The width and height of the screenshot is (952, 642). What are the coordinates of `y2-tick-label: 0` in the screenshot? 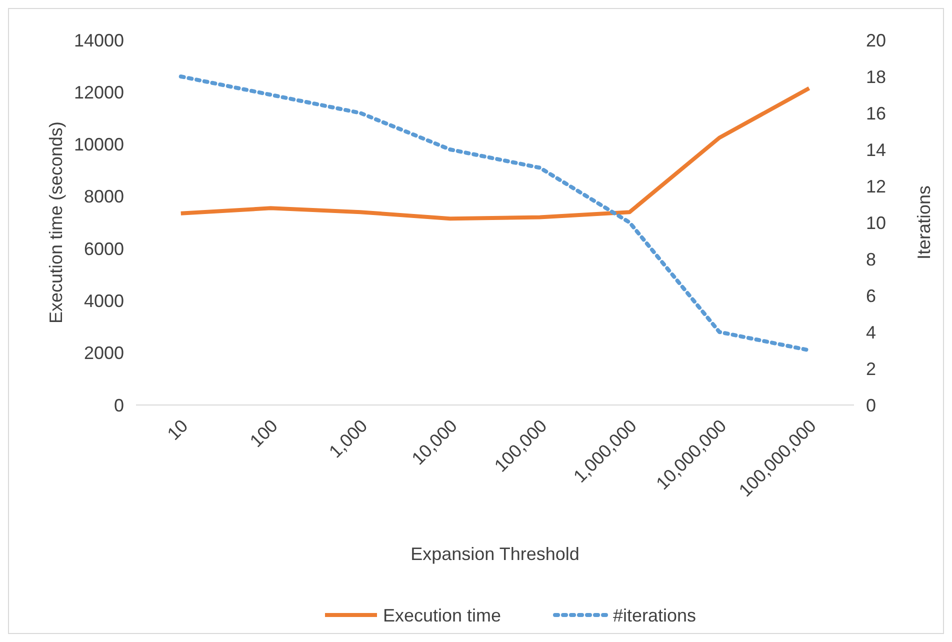 It's located at (871, 405).